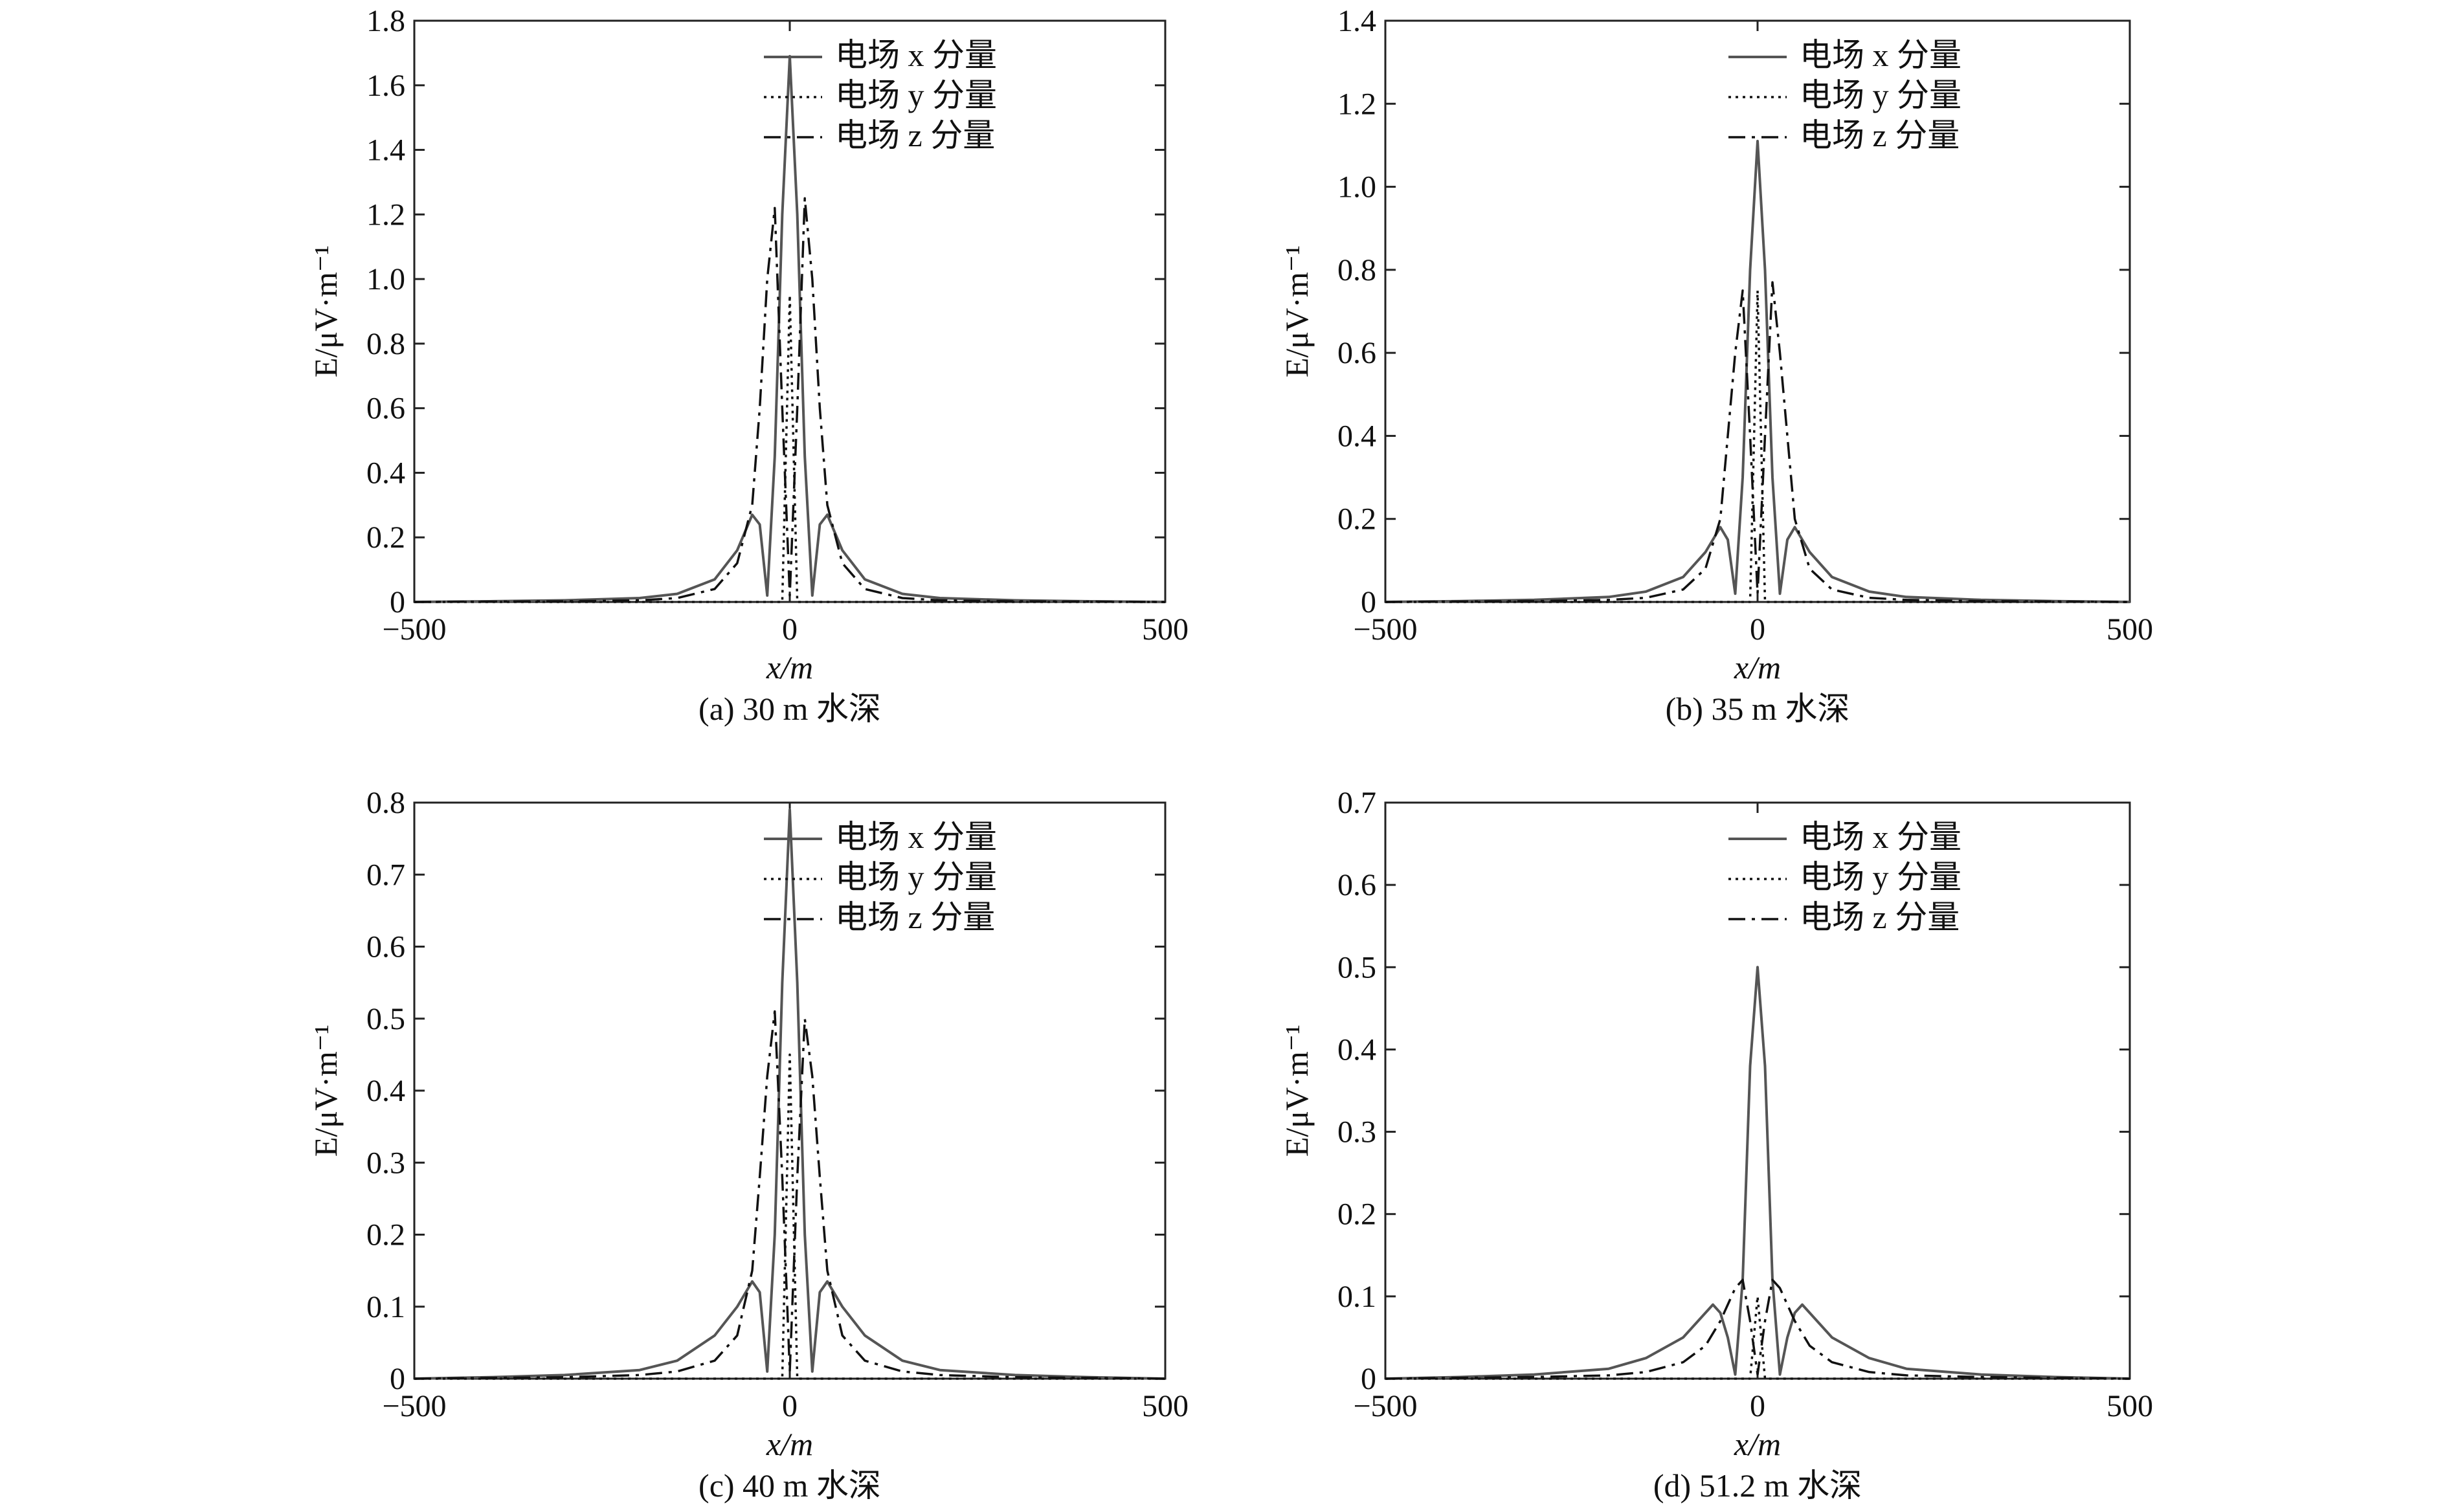 The height and width of the screenshot is (1512, 2447). I want to click on plot-frame, so click(1757, 1090).